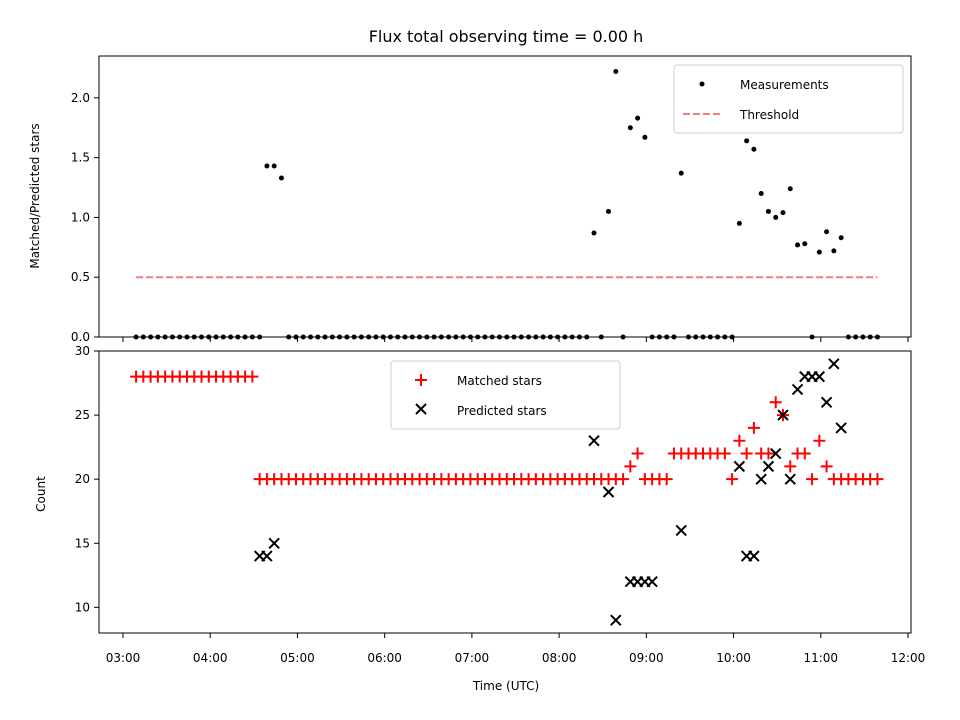 Image resolution: width=960 pixels, height=720 pixels. I want to click on legend-predicted-marker, so click(421, 409).